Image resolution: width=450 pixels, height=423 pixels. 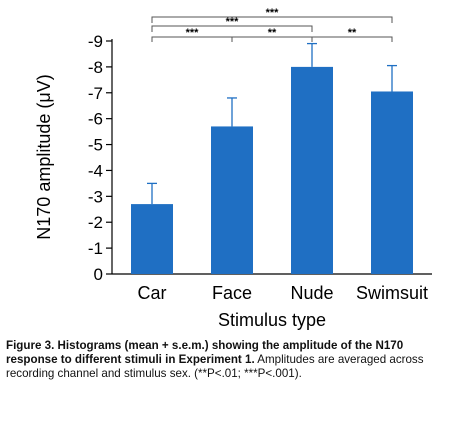 What do you see at coordinates (311, 293) in the screenshot?
I see `x-tick-label: Nude` at bounding box center [311, 293].